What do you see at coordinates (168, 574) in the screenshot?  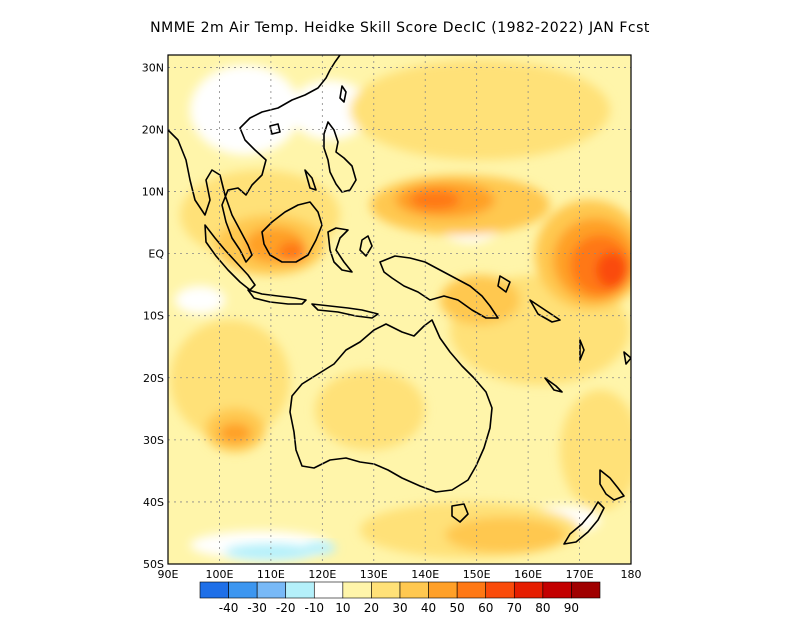 I see `lon-tick-label: 90E` at bounding box center [168, 574].